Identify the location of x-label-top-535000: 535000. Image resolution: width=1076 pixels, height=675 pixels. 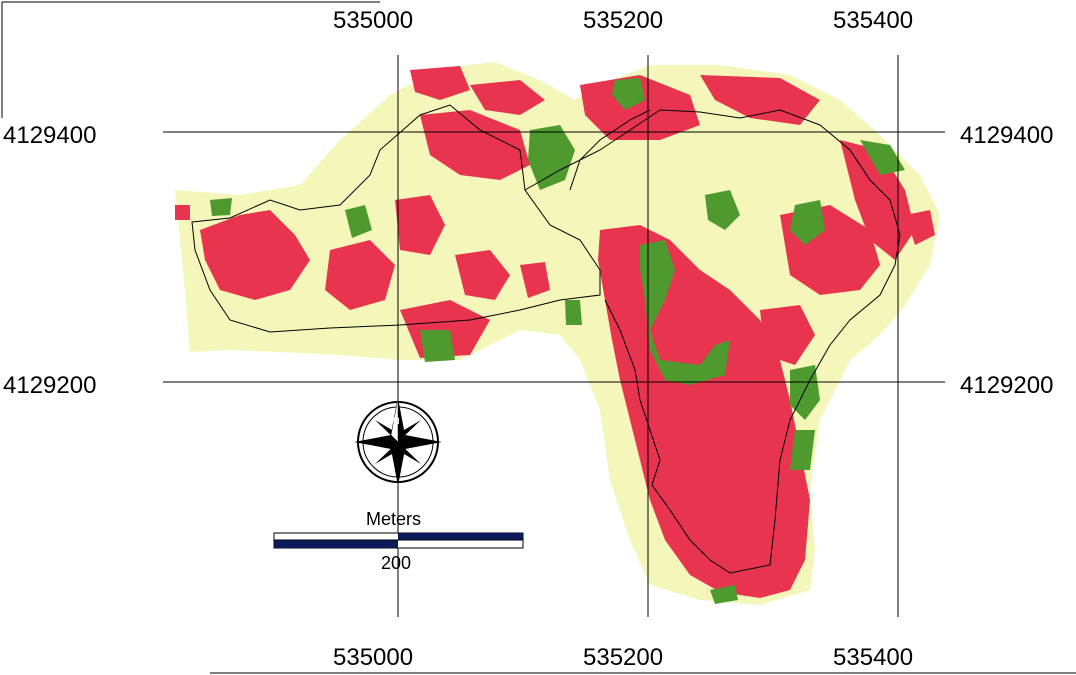
(373, 20).